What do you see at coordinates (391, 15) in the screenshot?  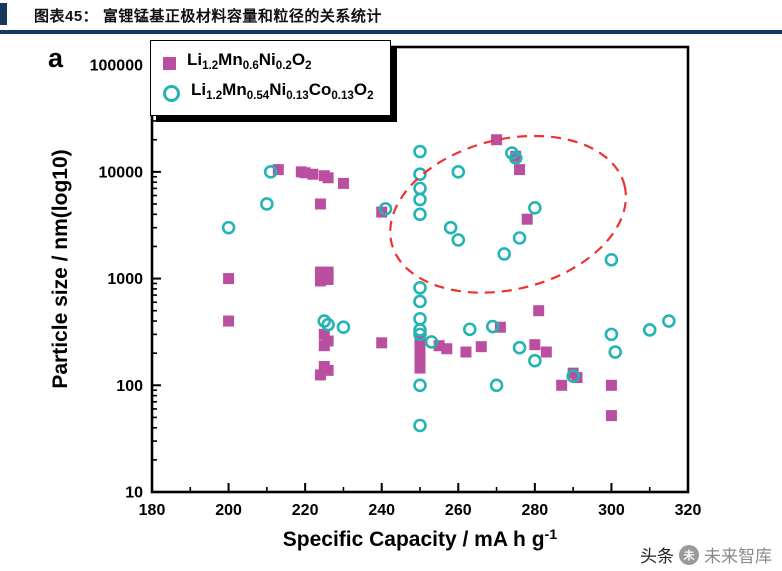 I see `figure-header: 图表45： 富锂锰基正极材料容量和粒径的关系统计` at bounding box center [391, 15].